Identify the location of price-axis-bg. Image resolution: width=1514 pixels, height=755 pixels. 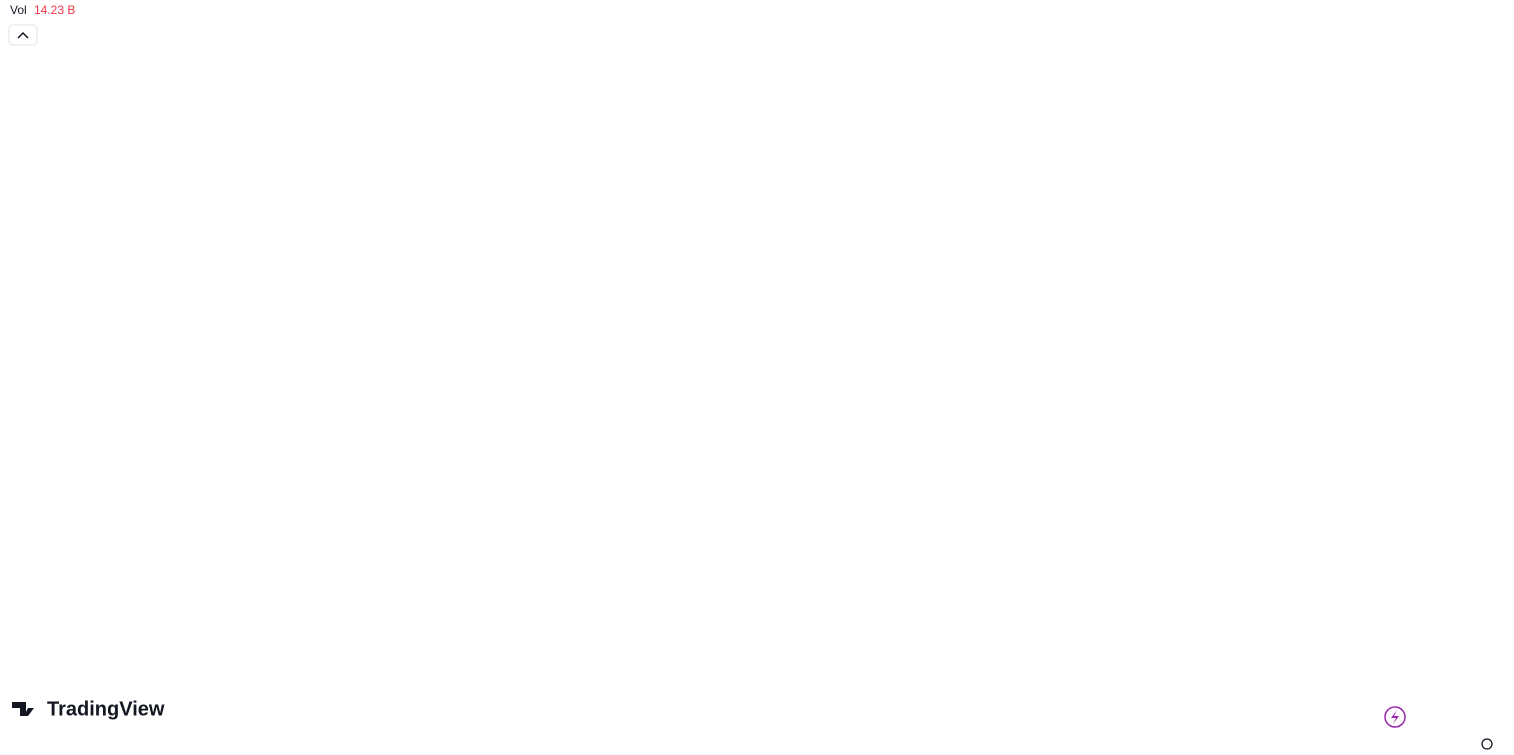
(1484, 367).